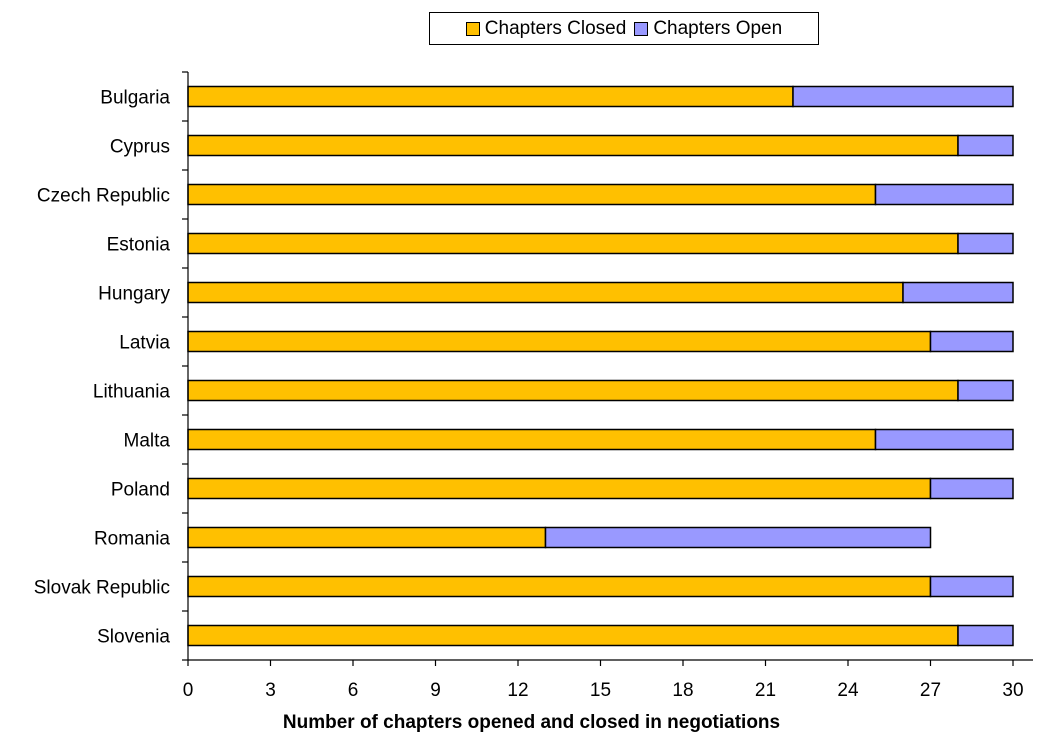 The image size is (1063, 747). Describe the element at coordinates (971, 488) in the screenshot. I see `bar-chapters-open-poland` at that location.